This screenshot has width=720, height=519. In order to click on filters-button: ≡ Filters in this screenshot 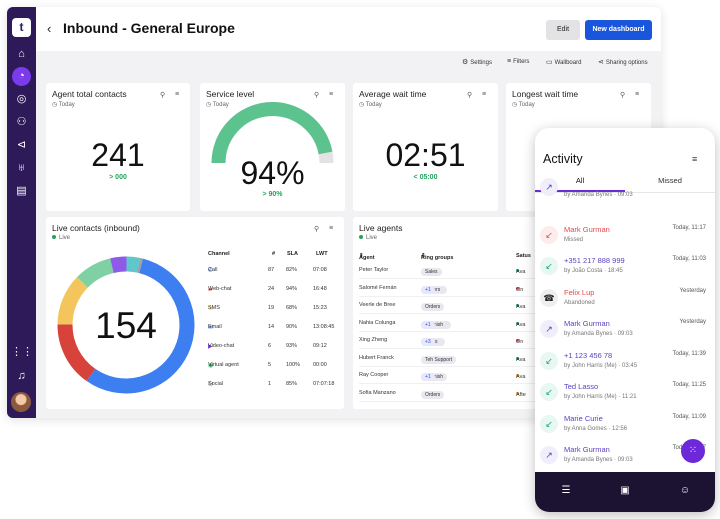, I will do `click(518, 61)`.